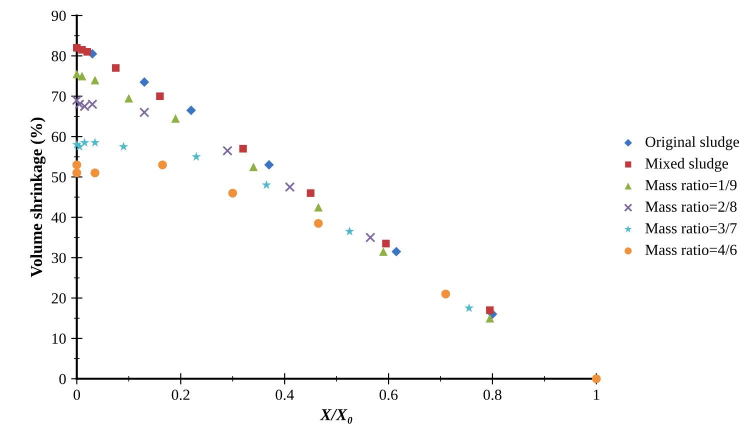  I want to click on legend-label: Mass ratio=4/6, so click(691, 250).